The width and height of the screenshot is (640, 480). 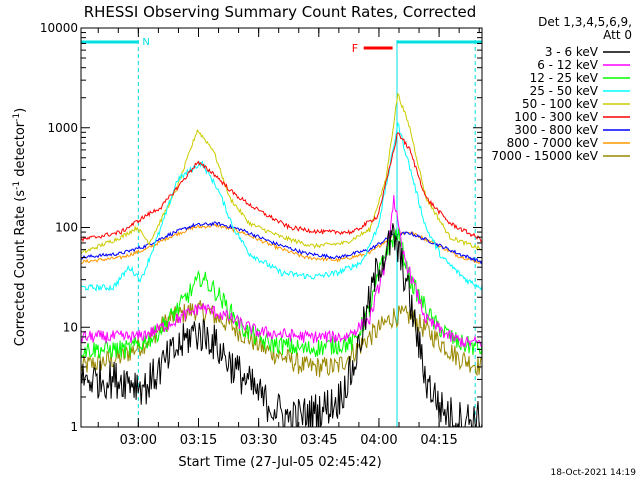 What do you see at coordinates (62, 128) in the screenshot?
I see `y-tick-label: 1000` at bounding box center [62, 128].